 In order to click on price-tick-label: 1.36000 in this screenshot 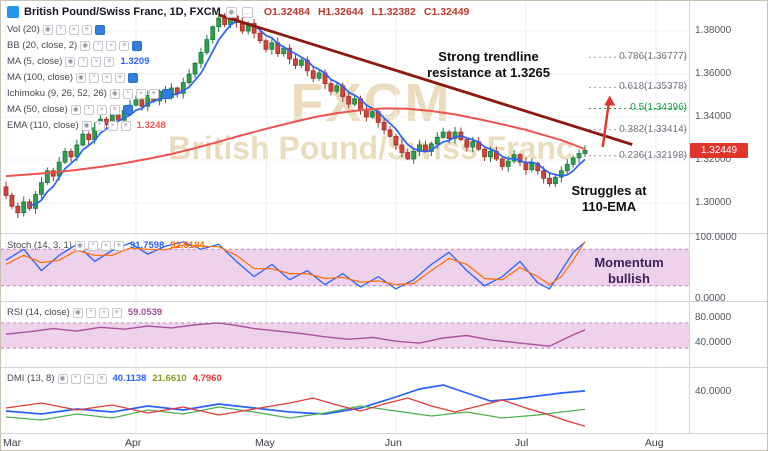, I will do `click(713, 73)`.